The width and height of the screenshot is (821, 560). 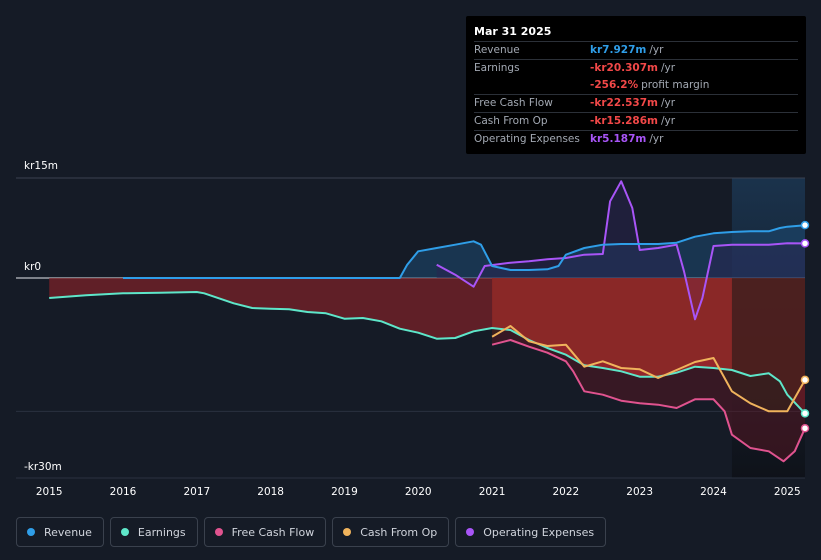 I want to click on tooltip-row-label: Free Cash Flow, so click(x=513, y=103).